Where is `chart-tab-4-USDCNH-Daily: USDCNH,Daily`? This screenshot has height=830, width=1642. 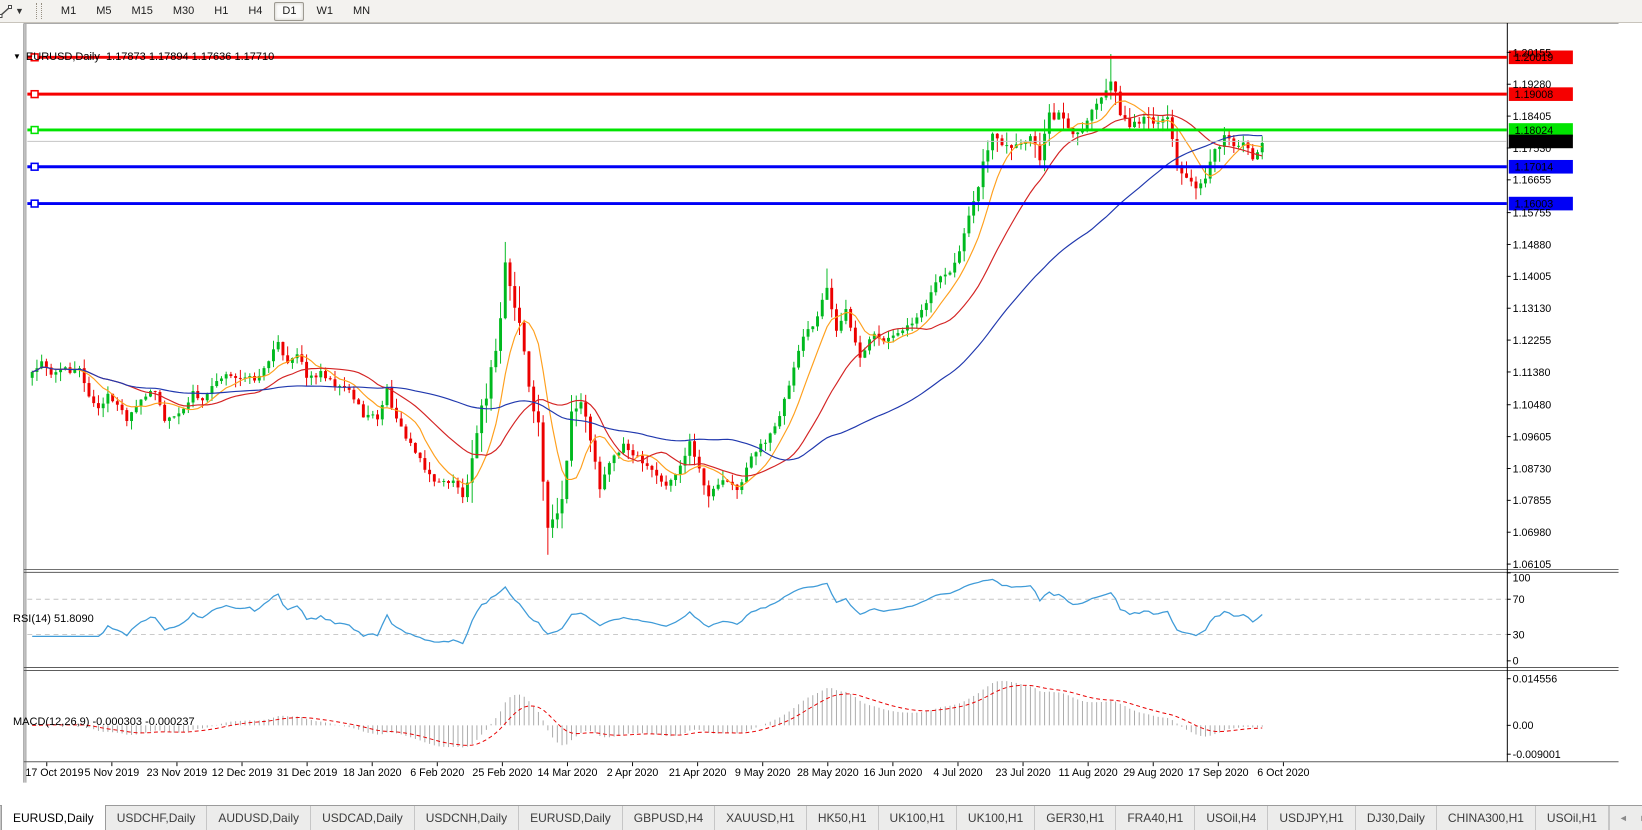
chart-tab-4-USDCNH-Daily: USDCNH,Daily is located at coordinates (467, 818).